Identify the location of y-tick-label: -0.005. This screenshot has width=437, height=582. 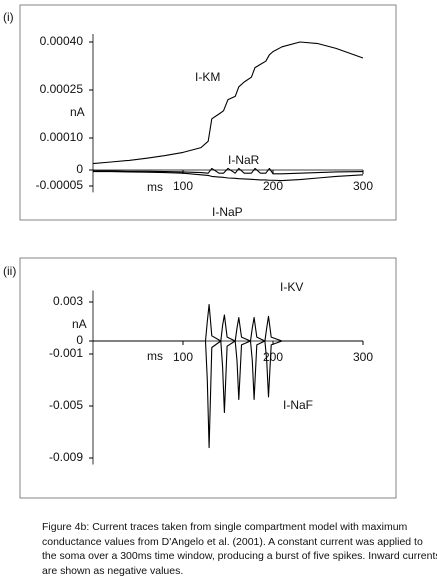
(66, 405).